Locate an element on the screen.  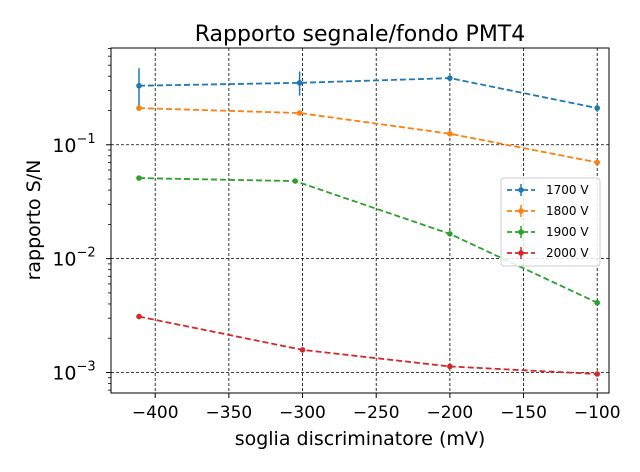
x-tick-label: −400 is located at coordinates (155, 413).